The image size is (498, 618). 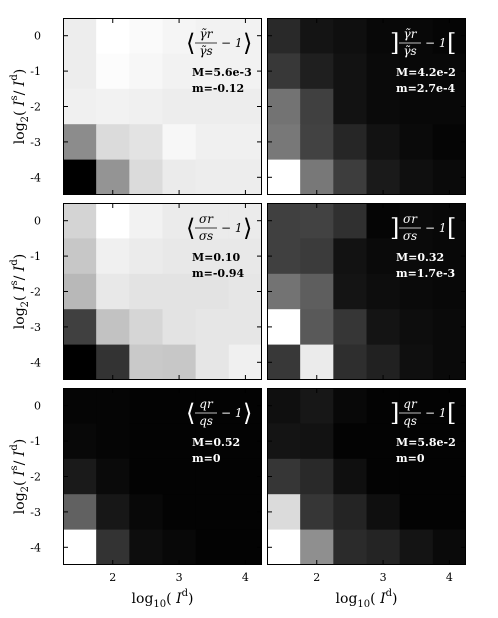 I want to click on formula-denominator: γ̃s, so click(x=205, y=51).